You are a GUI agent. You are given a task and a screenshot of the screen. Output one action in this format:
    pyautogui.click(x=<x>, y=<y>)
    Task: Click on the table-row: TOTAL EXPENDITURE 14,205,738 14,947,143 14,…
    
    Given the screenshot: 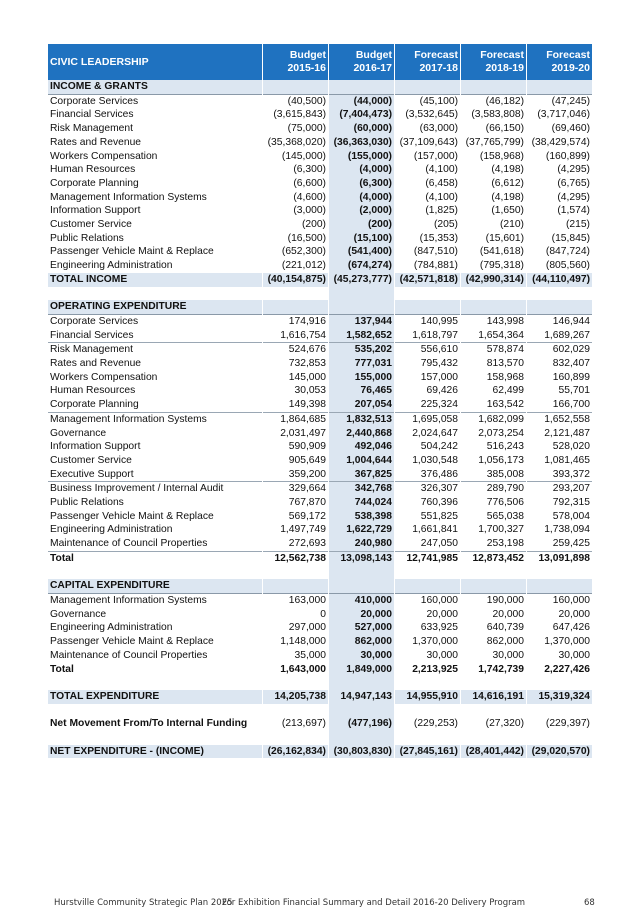 What is the action you would take?
    pyautogui.click(x=320, y=696)
    